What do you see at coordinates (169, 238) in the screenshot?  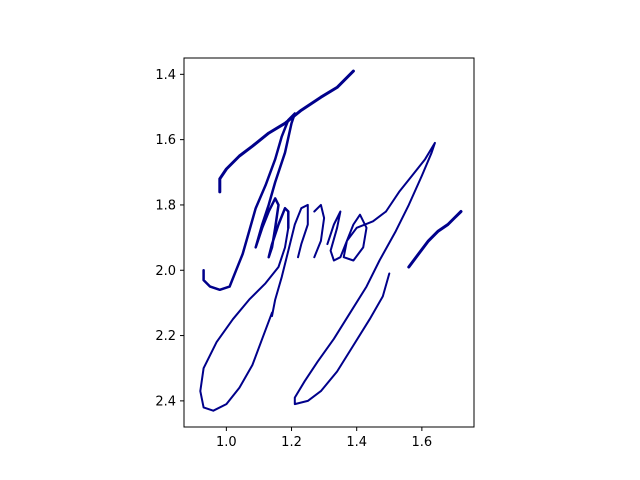 I see `y-axis: 1.4 1.6 1.8 2.0 2.2 2.4` at bounding box center [169, 238].